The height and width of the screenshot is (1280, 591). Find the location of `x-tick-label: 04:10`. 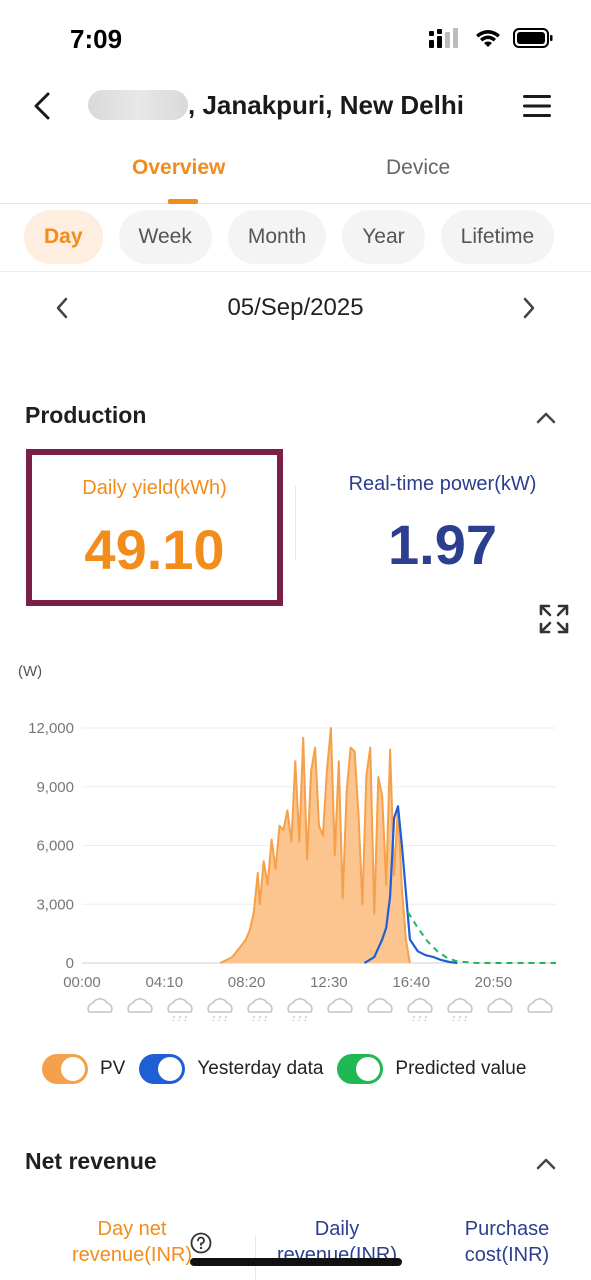

x-tick-label: 04:10 is located at coordinates (165, 982).